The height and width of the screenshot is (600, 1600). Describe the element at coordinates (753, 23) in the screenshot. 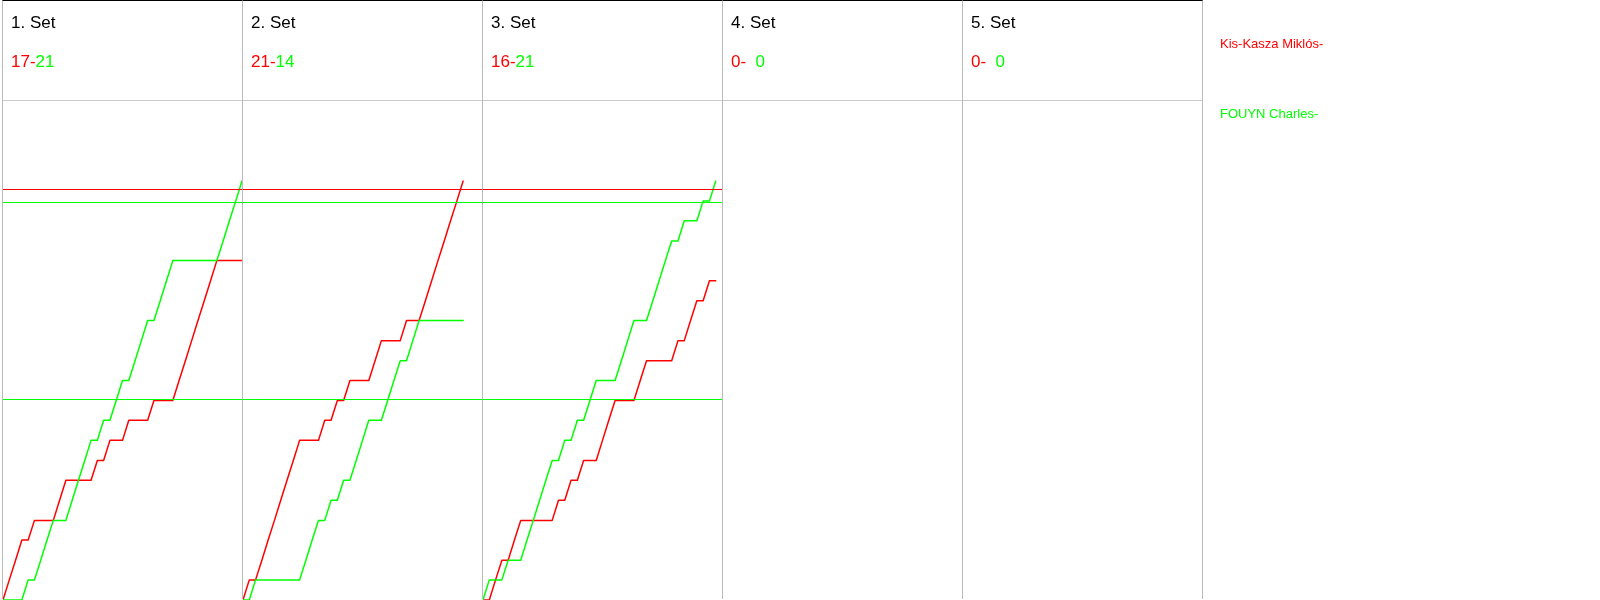

I see `text: 4. Set` at that location.